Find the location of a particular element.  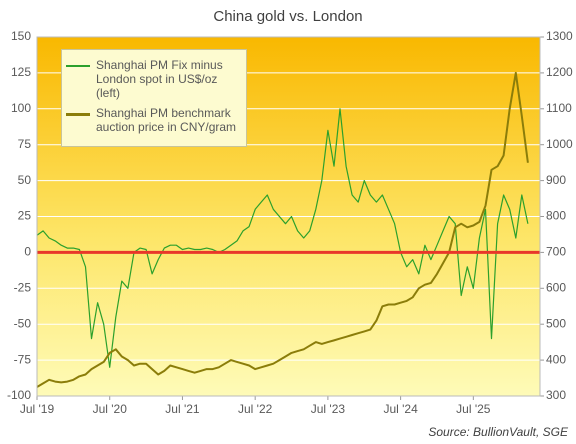

y-tick-label: 50 is located at coordinates (25, 180).